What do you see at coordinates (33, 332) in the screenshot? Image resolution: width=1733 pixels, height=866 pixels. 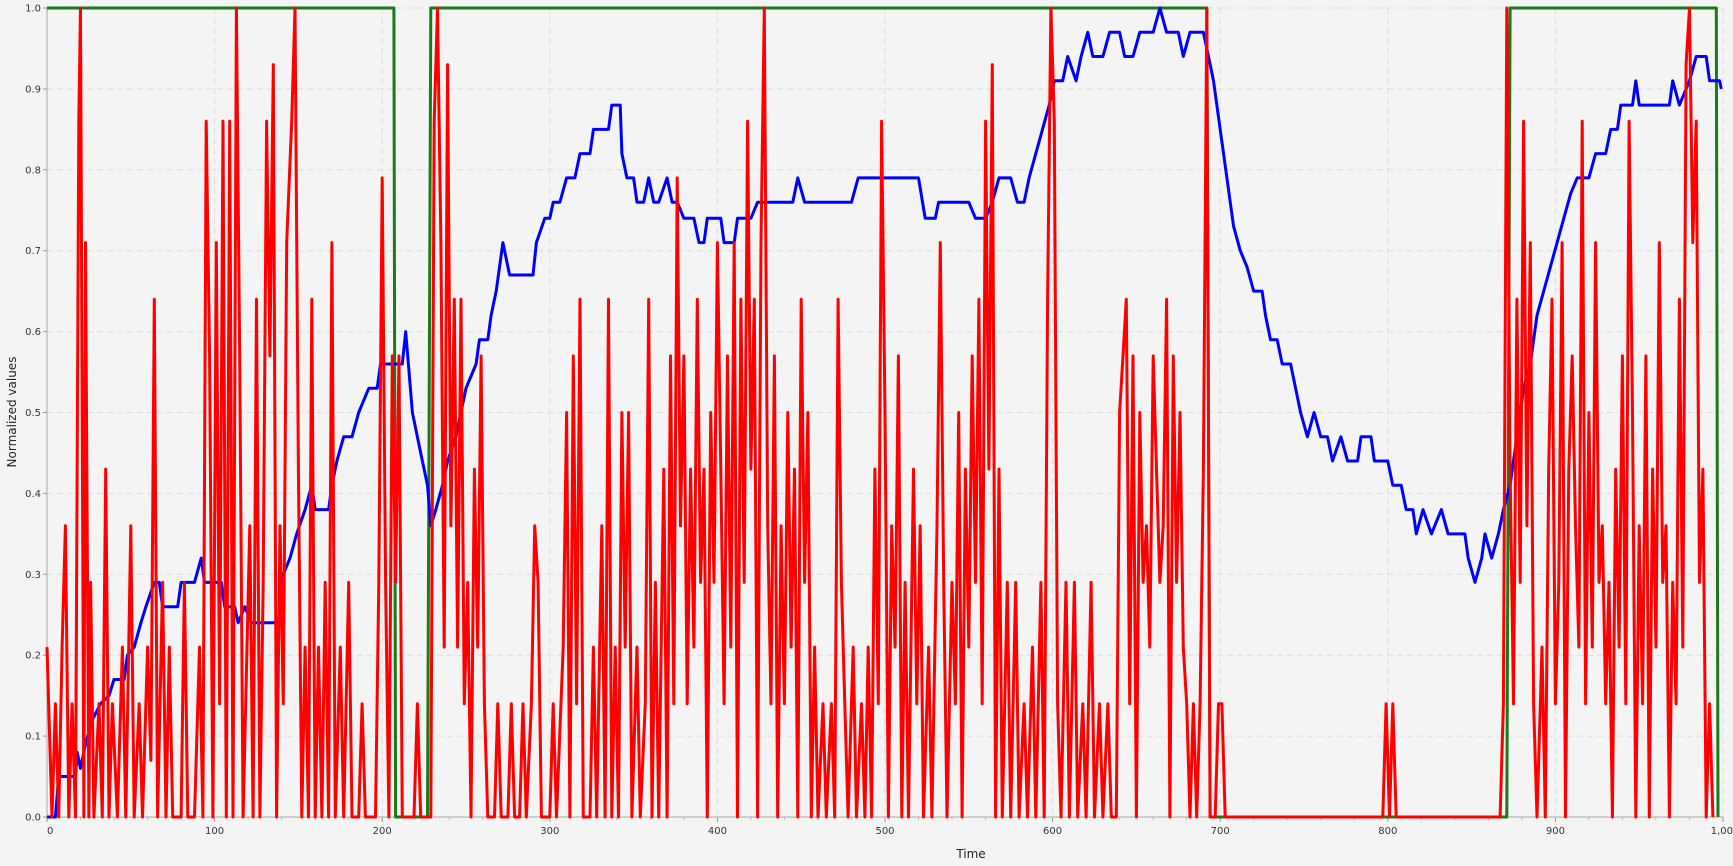 I see `y-tick-label: 0.6` at bounding box center [33, 332].